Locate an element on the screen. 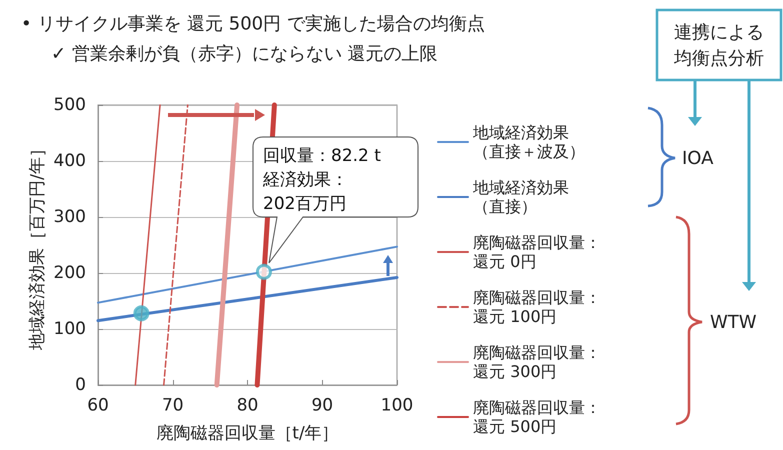  x-tick-label: 80 is located at coordinates (247, 406).